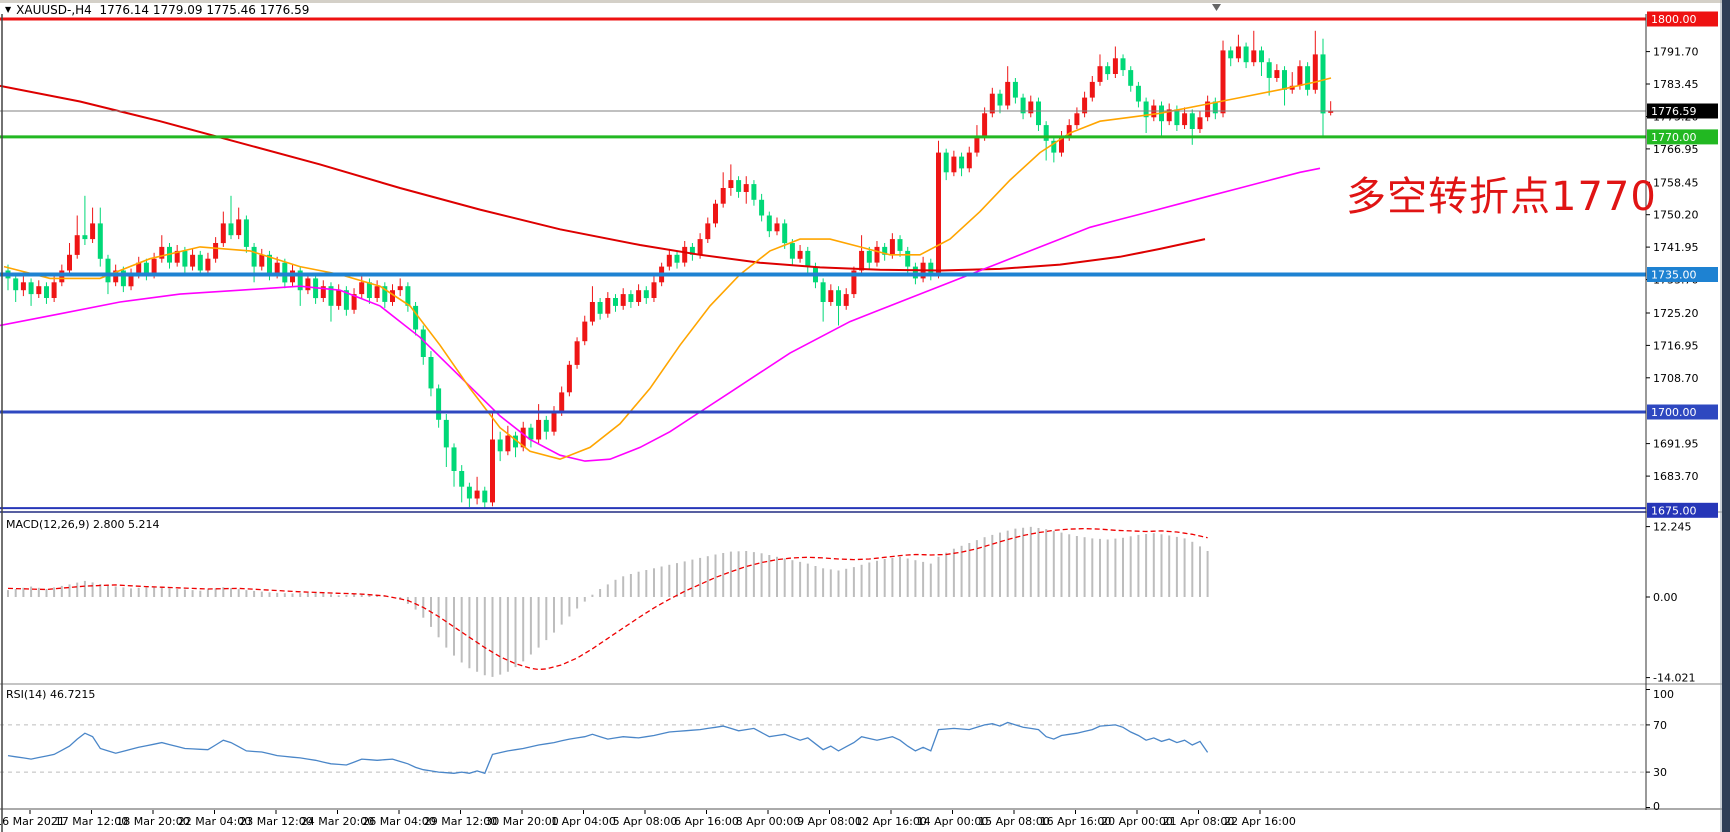 The height and width of the screenshot is (832, 1730). What do you see at coordinates (51, 694) in the screenshot?
I see `rsi-indicator-label: RSI(14) 46.7215` at bounding box center [51, 694].